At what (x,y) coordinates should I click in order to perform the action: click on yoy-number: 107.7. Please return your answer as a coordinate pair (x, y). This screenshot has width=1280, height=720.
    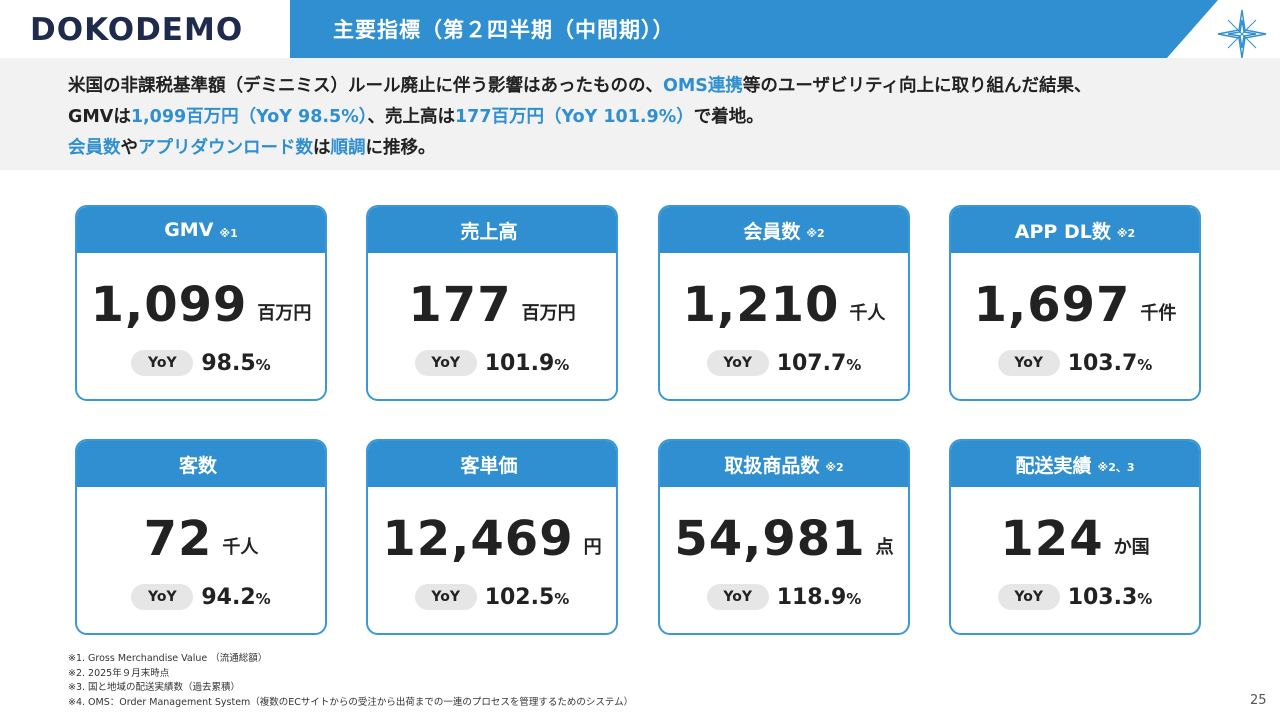
    Looking at the image, I should click on (811, 363).